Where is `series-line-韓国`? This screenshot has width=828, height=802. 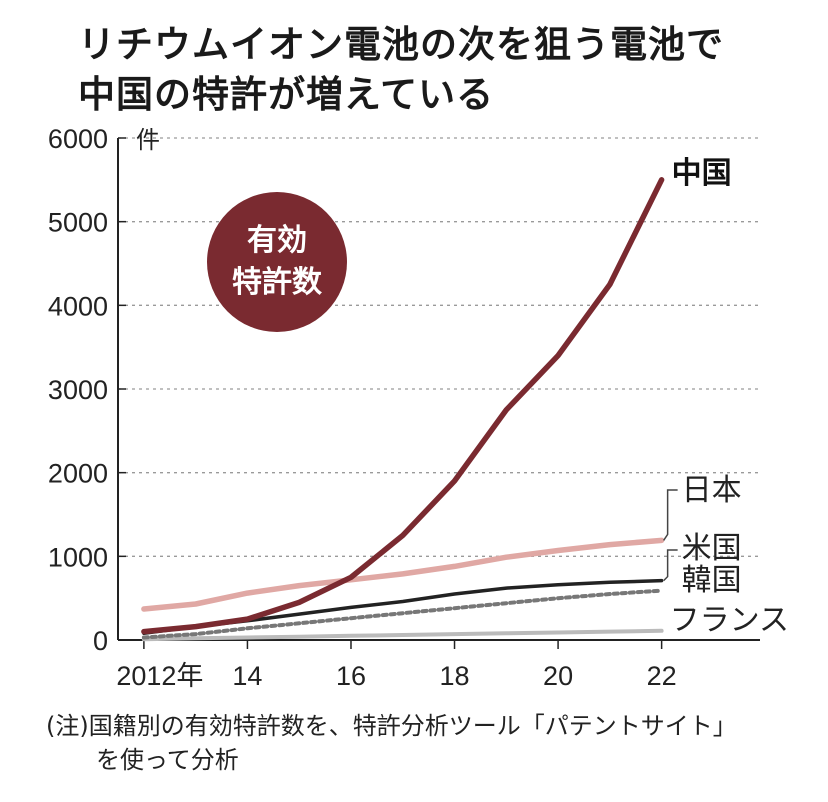
series-line-韓国 is located at coordinates (402, 614).